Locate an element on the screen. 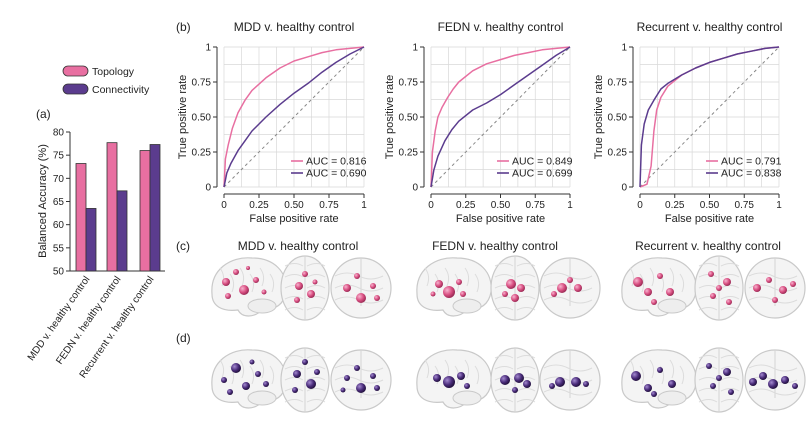 The image size is (809, 430). chance-diagonal is located at coordinates (294, 117).